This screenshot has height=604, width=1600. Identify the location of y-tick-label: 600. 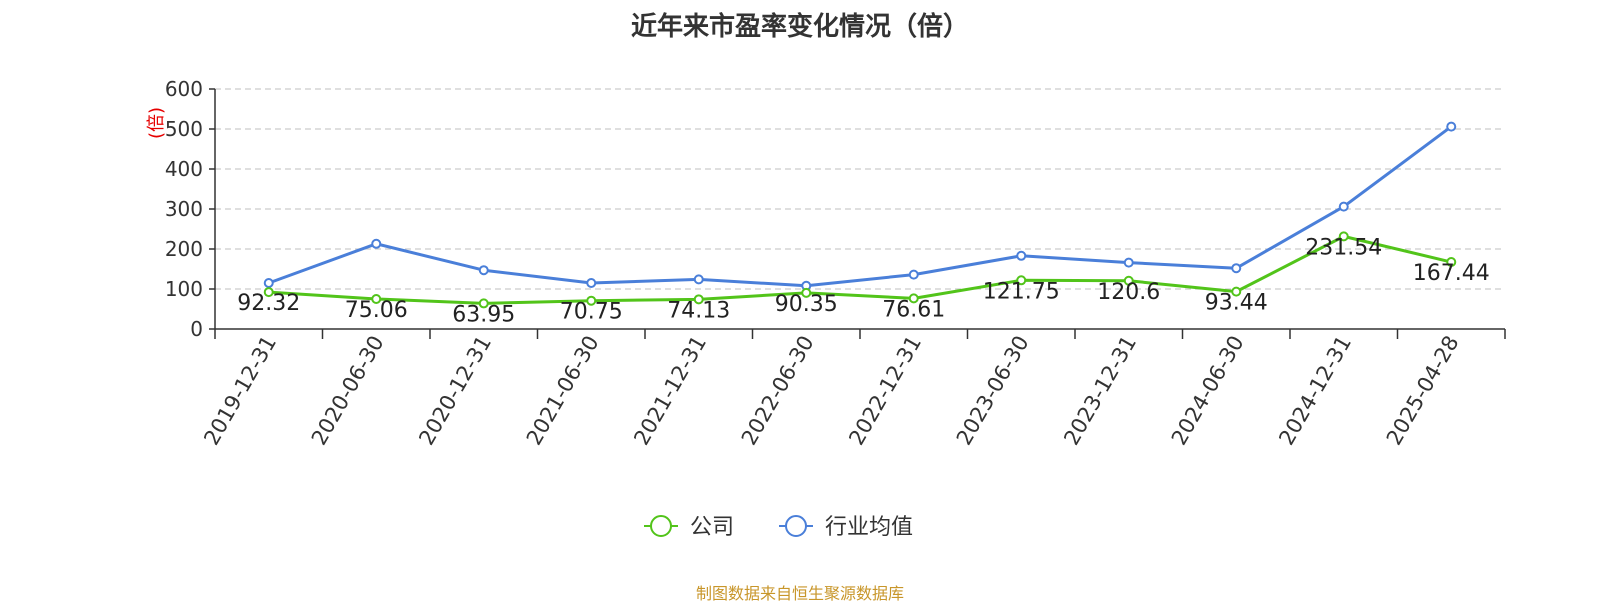
(184, 89).